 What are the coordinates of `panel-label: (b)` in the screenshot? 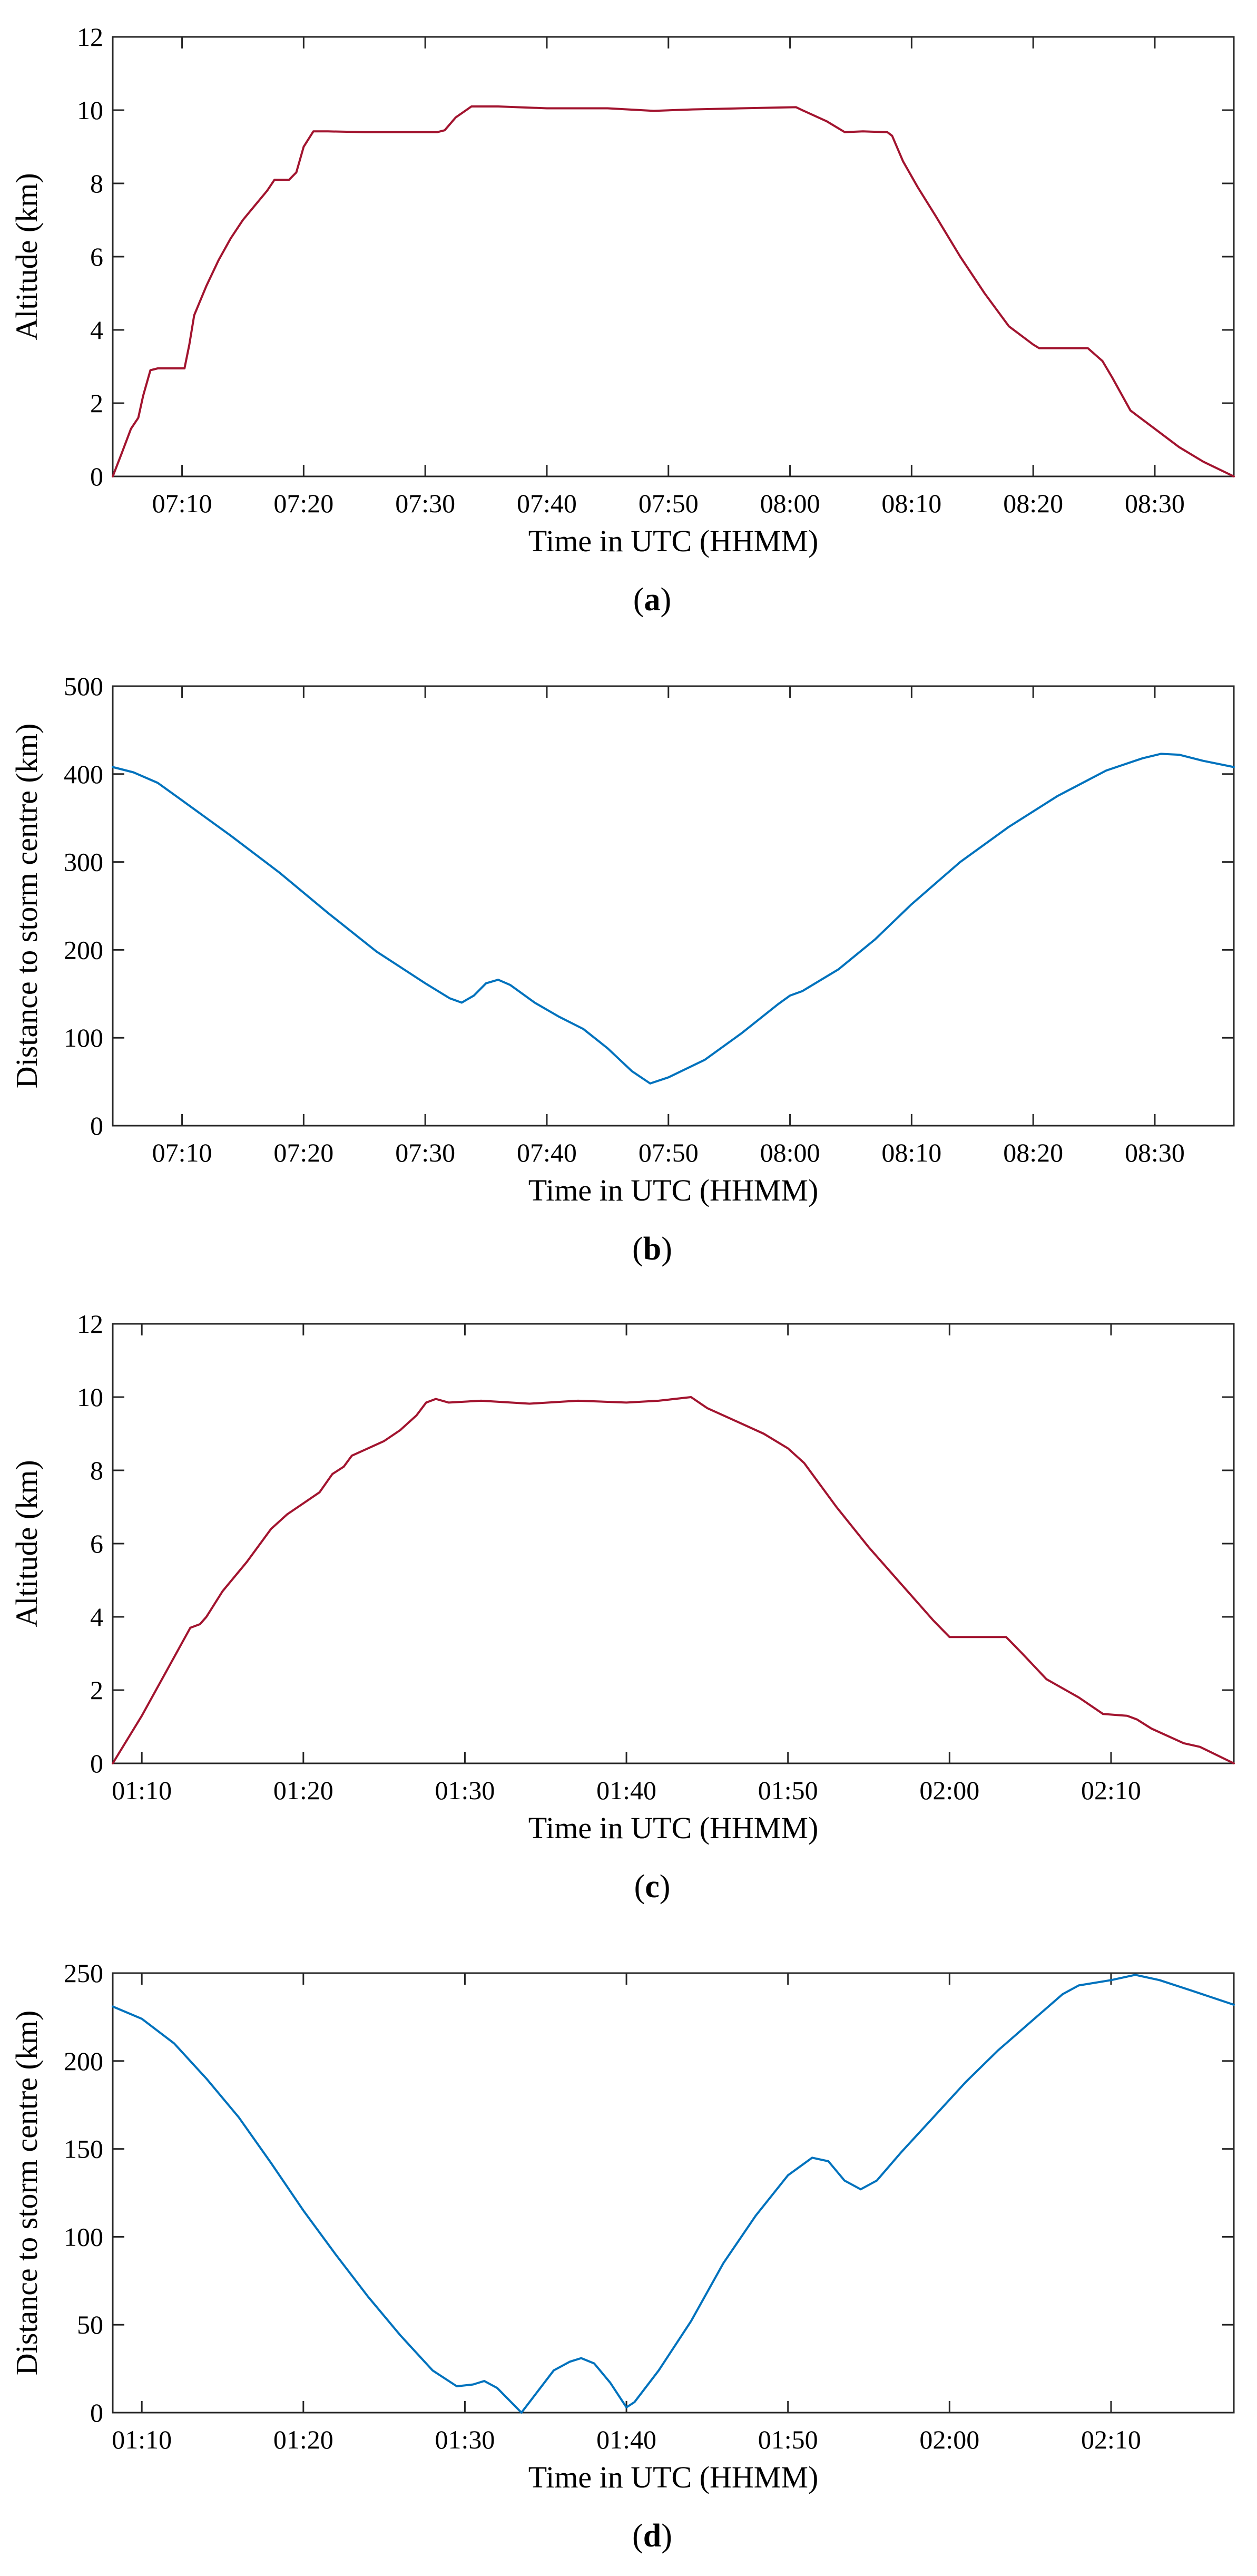 It's located at (652, 1249).